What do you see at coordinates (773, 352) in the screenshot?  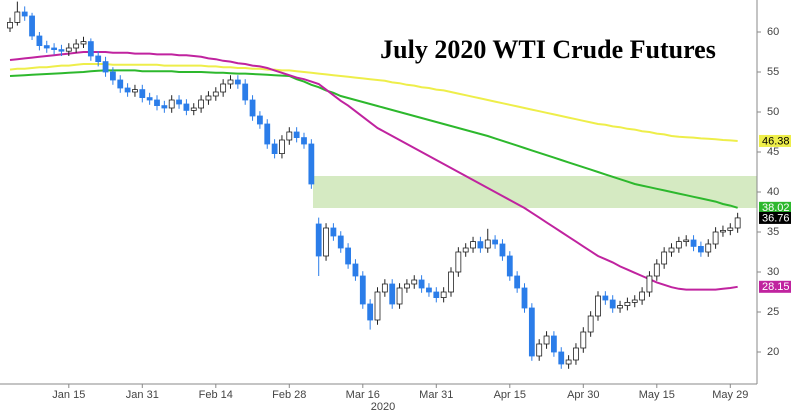 I see `y-tick-label: 20` at bounding box center [773, 352].